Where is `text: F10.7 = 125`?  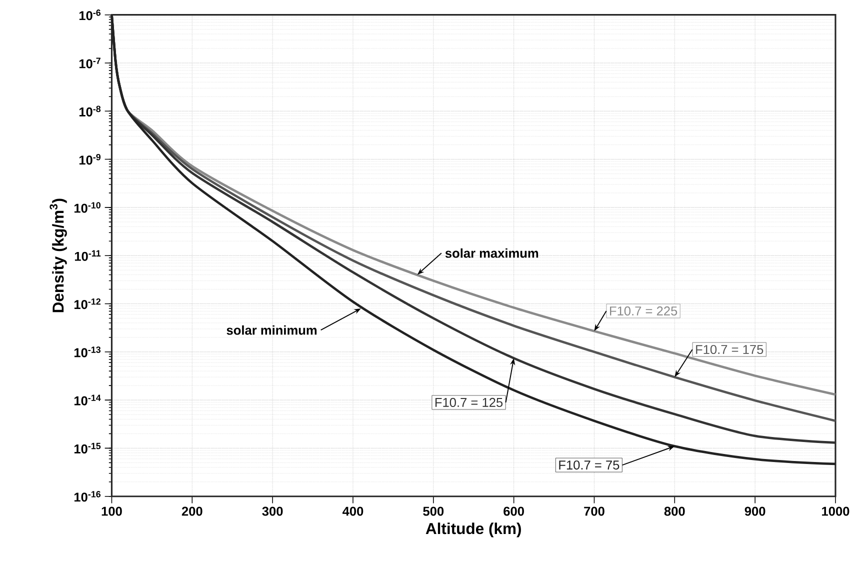 text: F10.7 = 125 is located at coordinates (469, 402).